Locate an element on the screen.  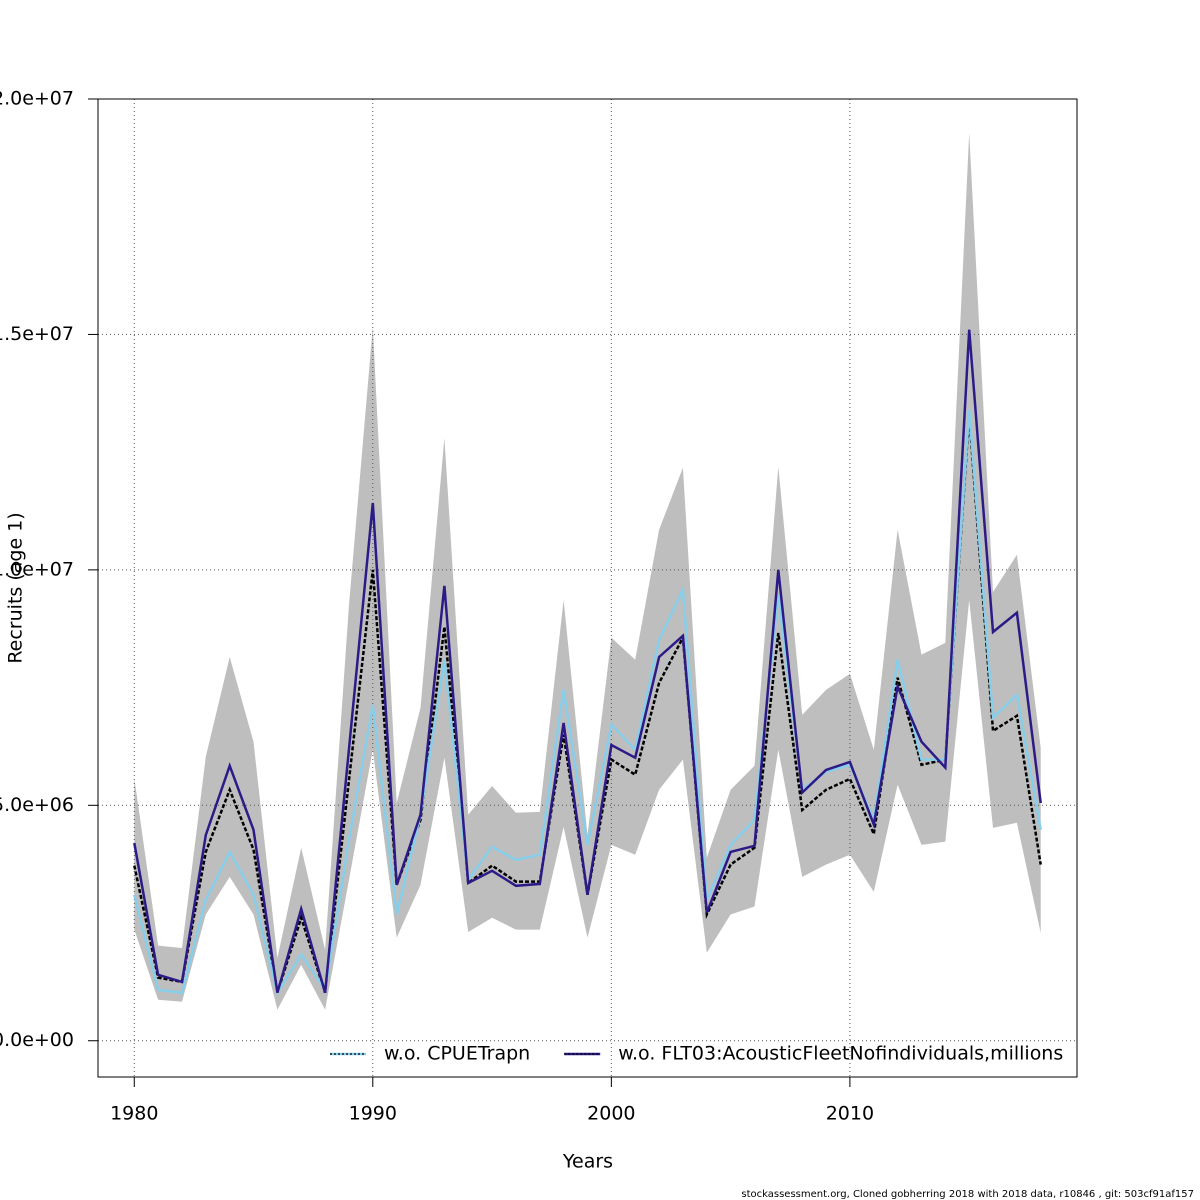
x-axis-label: Years is located at coordinates (587, 1162).